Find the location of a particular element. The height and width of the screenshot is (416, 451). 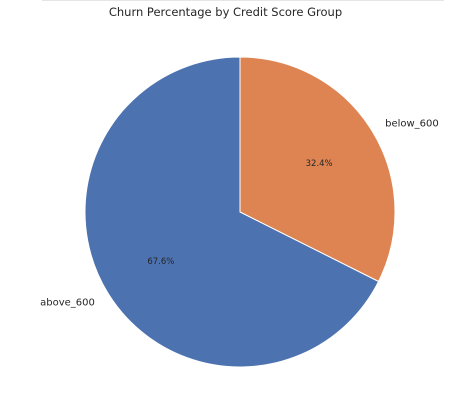

pct-label-below-600: 32.4% is located at coordinates (319, 164).